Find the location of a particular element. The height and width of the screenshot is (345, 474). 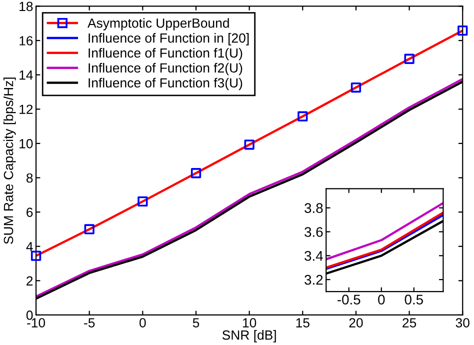

legend-label: Influence of Function f1(U) is located at coordinates (165, 54).